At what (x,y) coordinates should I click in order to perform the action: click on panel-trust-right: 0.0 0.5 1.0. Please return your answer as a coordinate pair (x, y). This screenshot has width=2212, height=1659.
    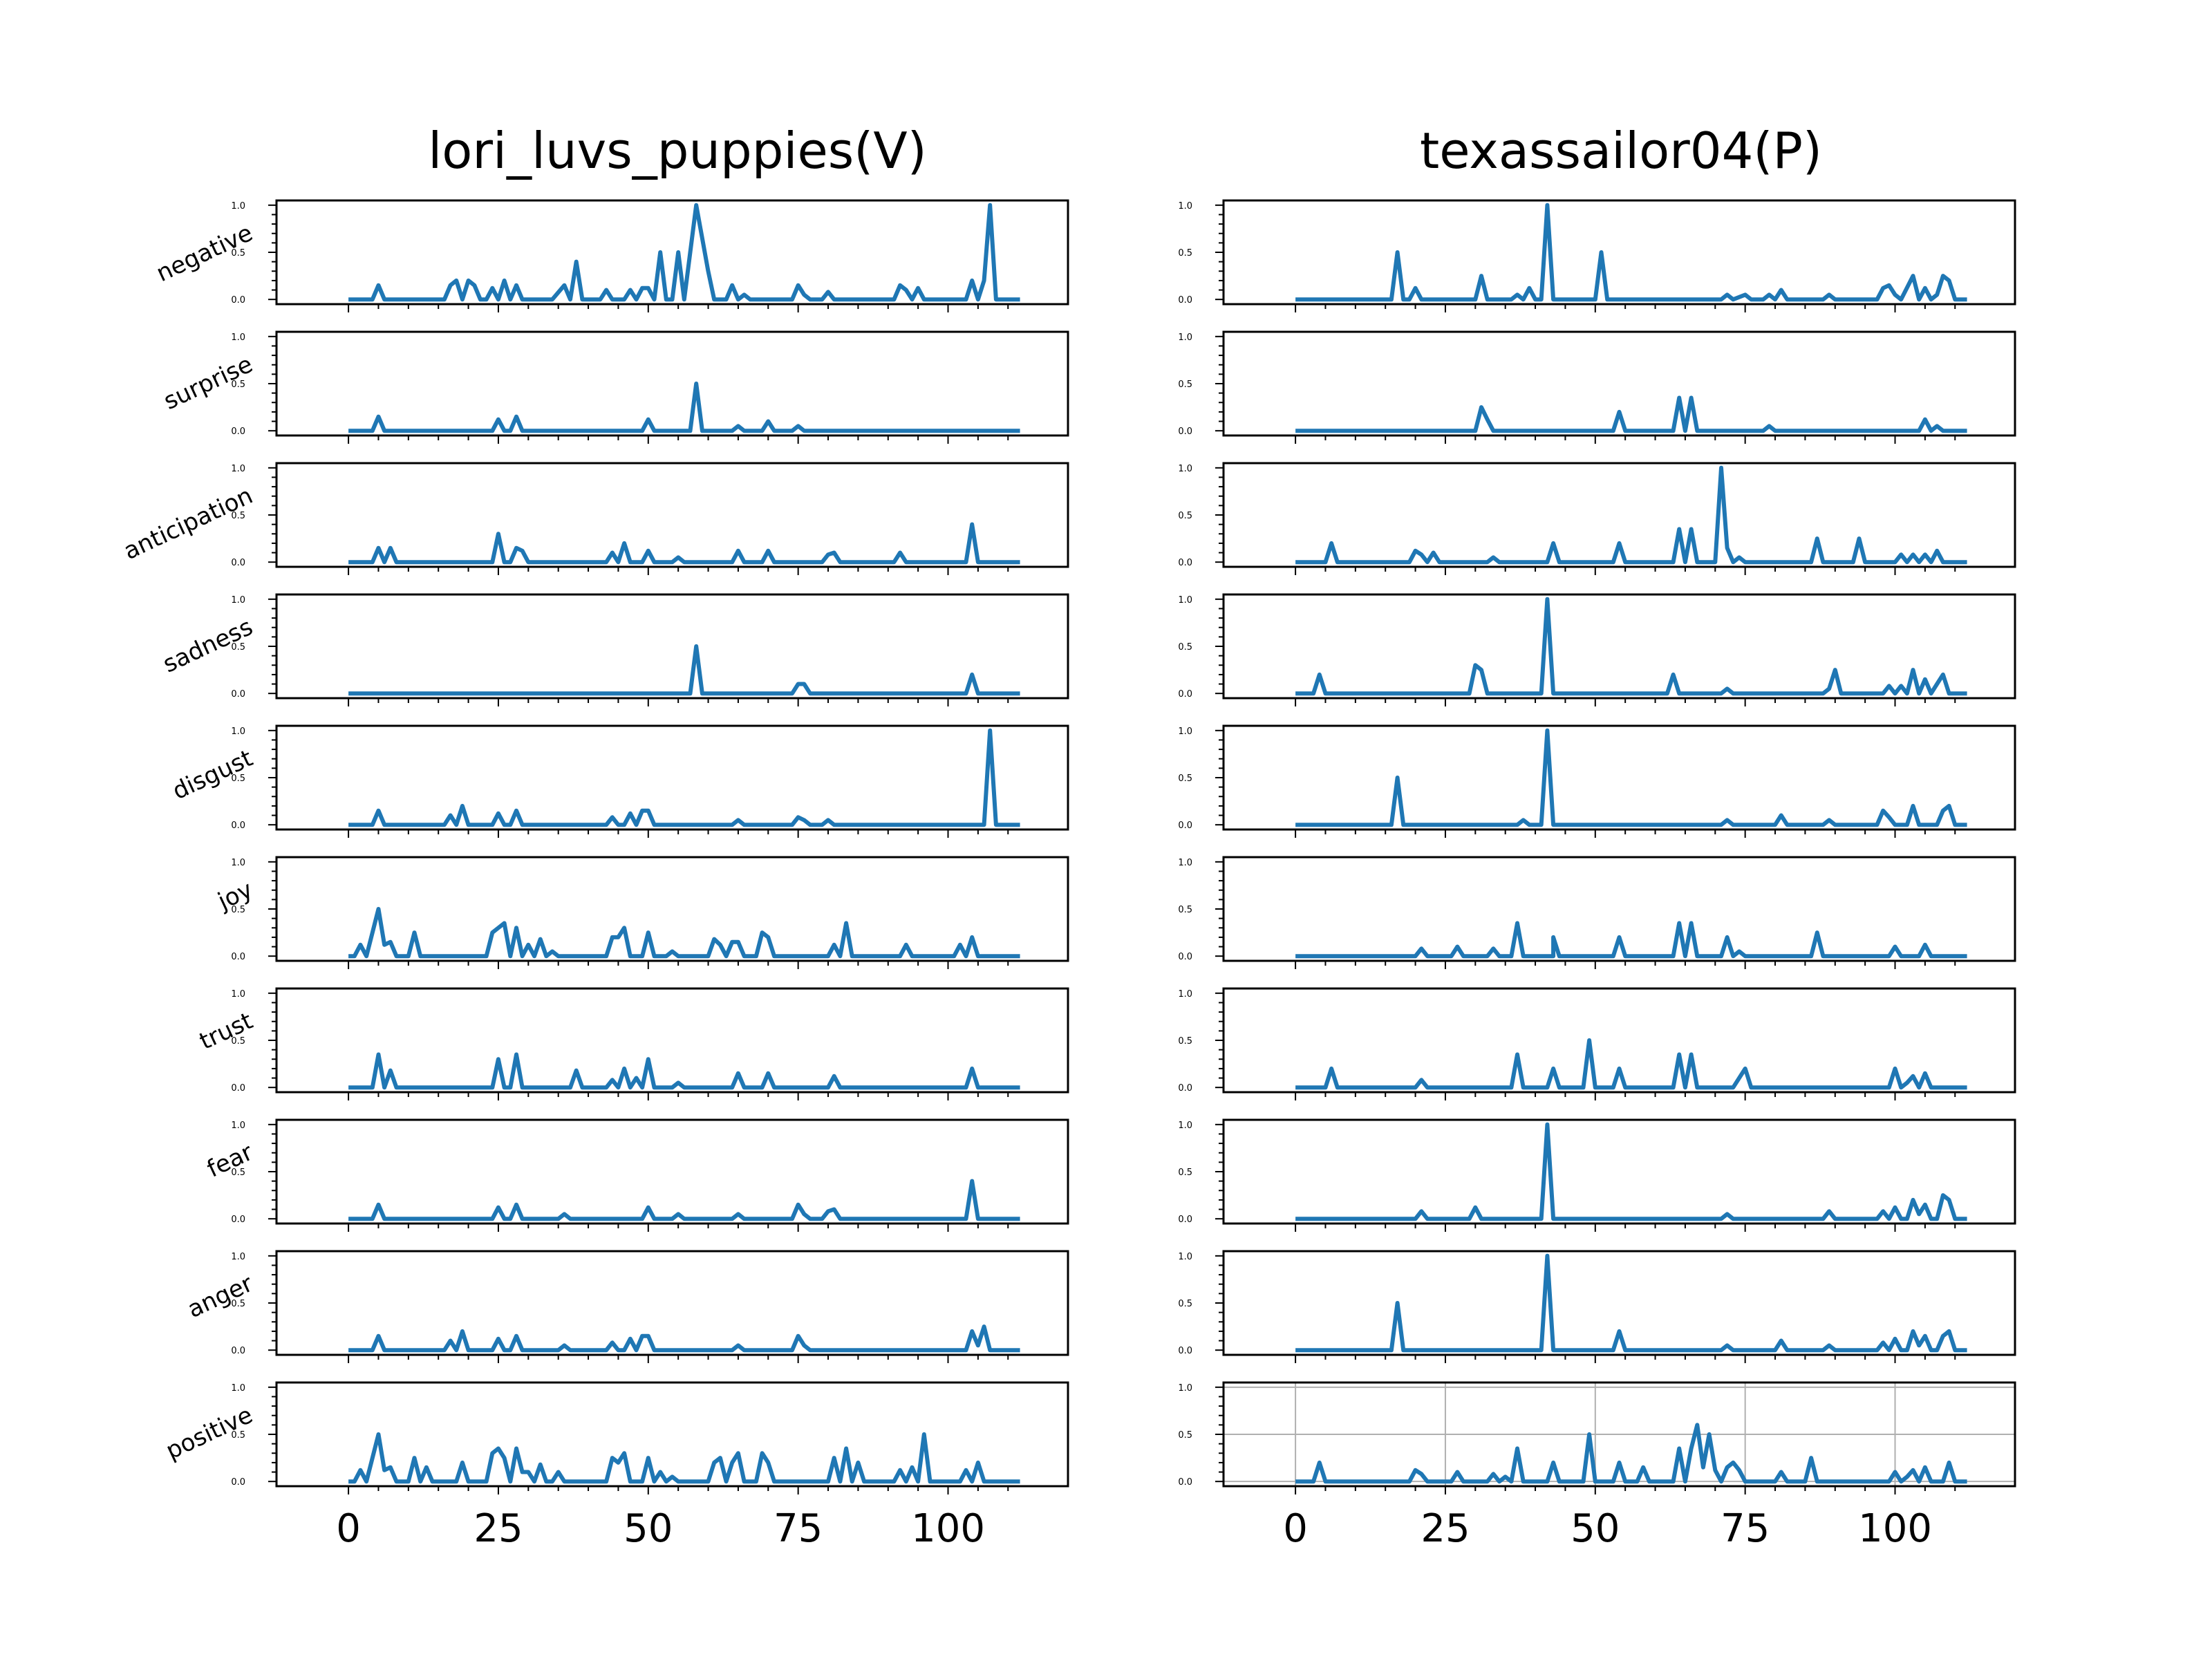
    Looking at the image, I should click on (1597, 1043).